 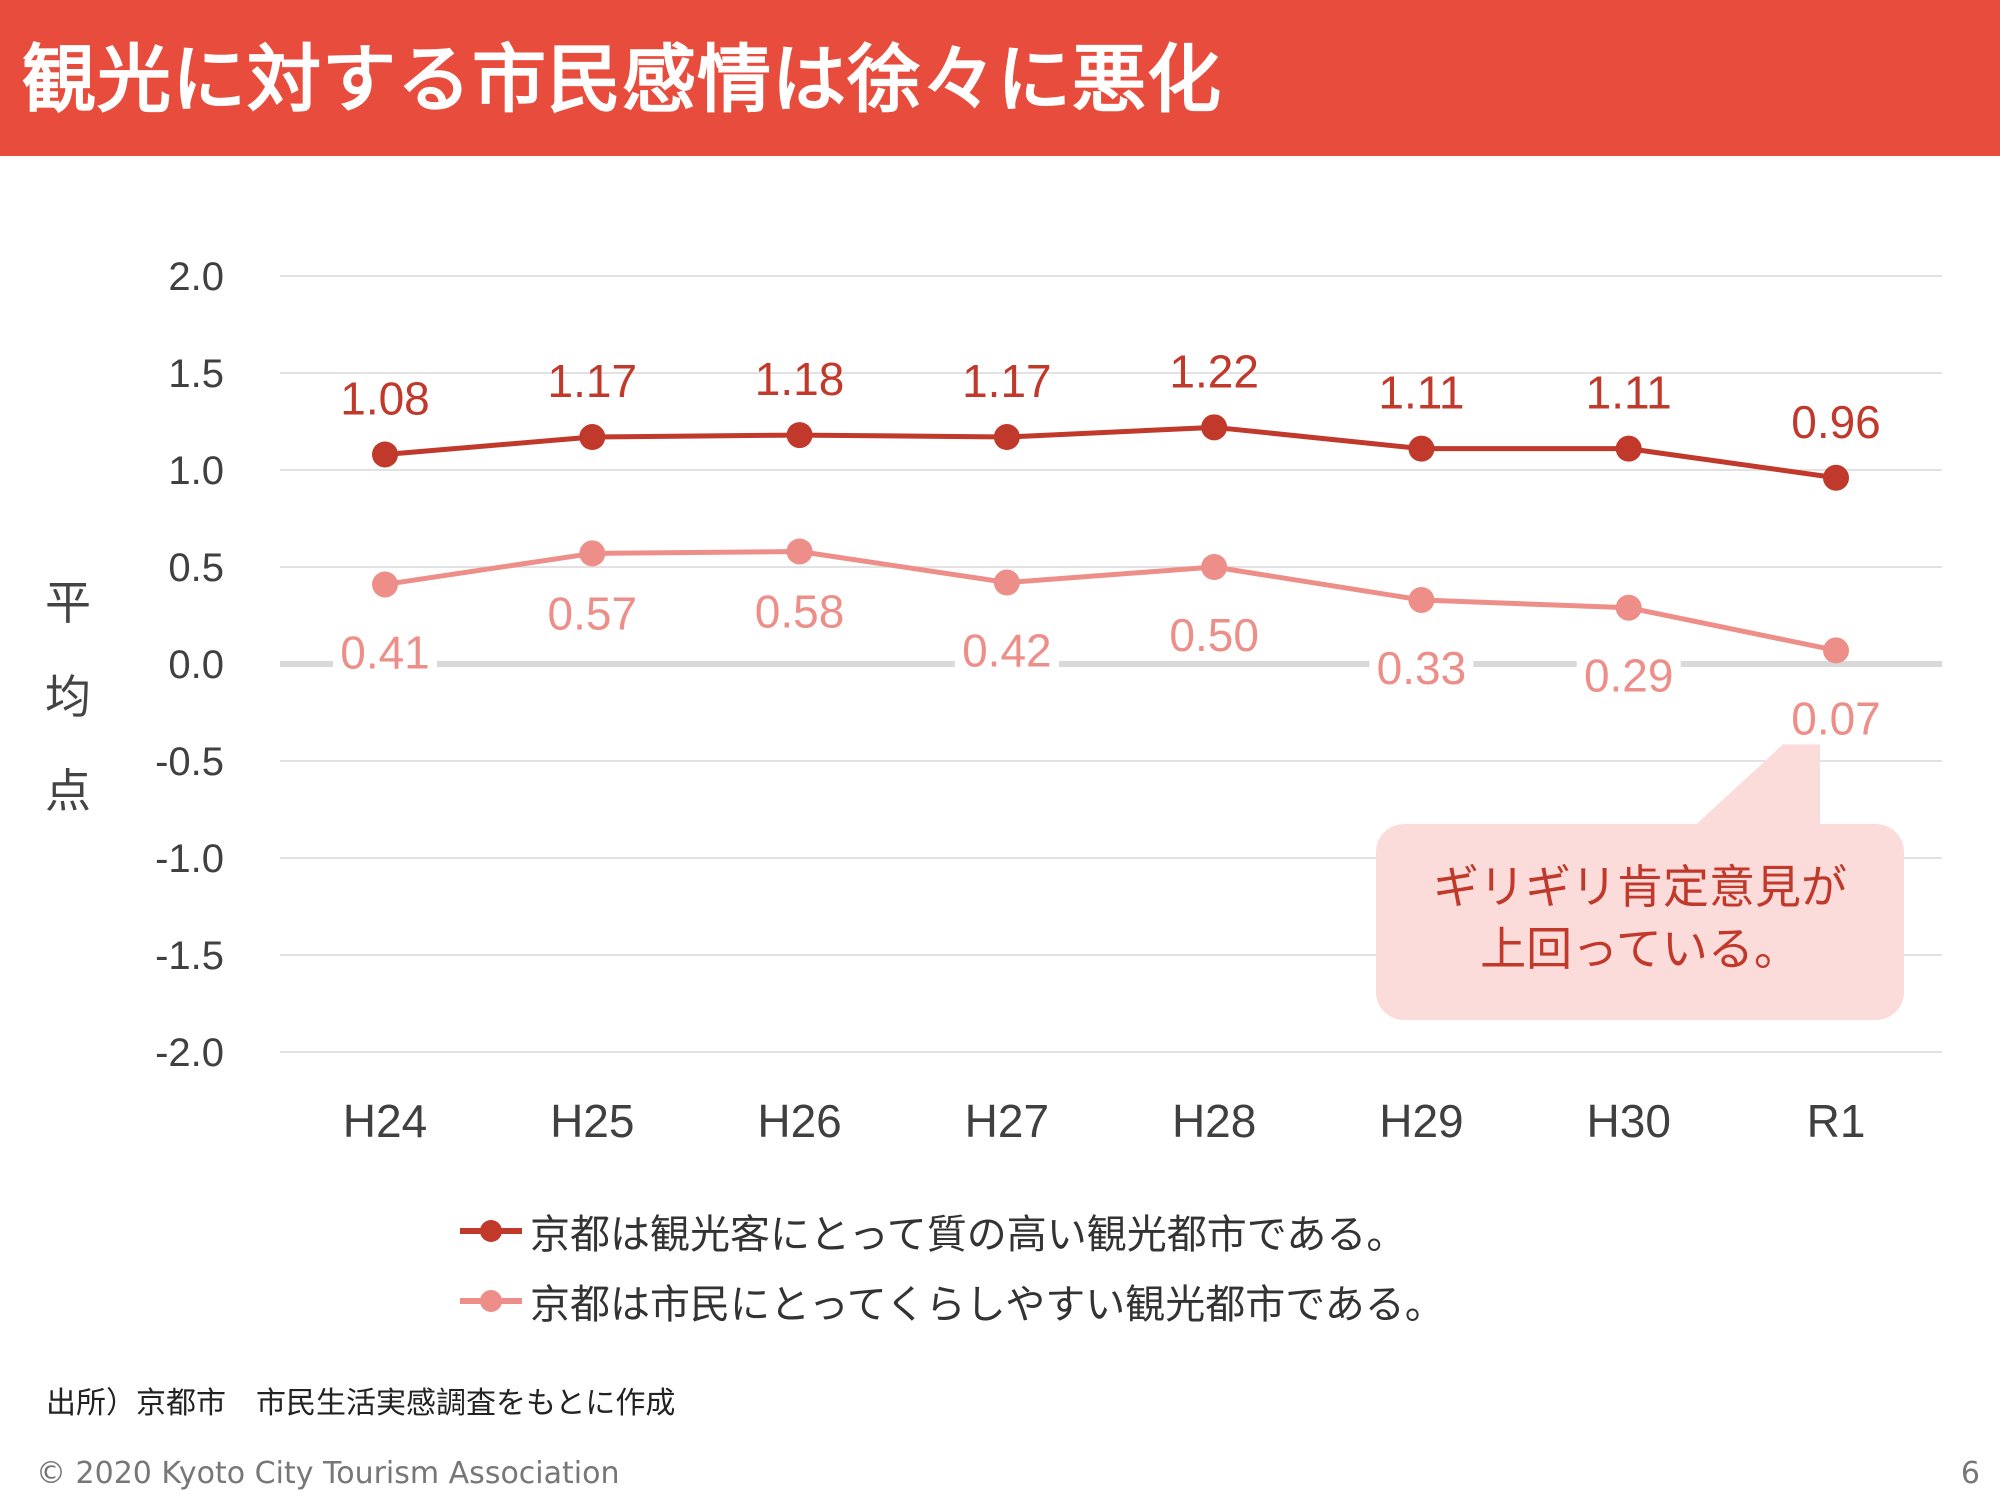 What do you see at coordinates (196, 471) in the screenshot?
I see `y-tick-label: 1.0` at bounding box center [196, 471].